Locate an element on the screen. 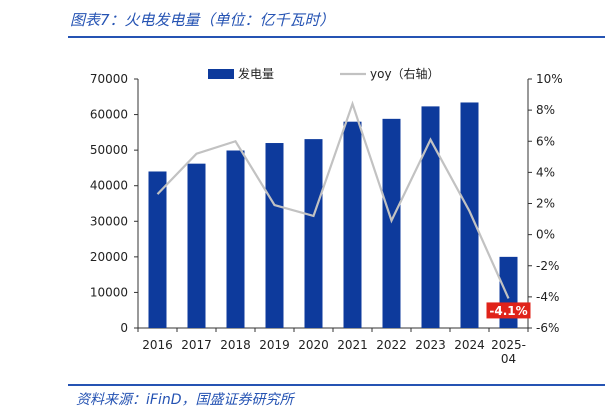 This screenshot has width=605, height=415. annotation: -4.1% is located at coordinates (508, 310).